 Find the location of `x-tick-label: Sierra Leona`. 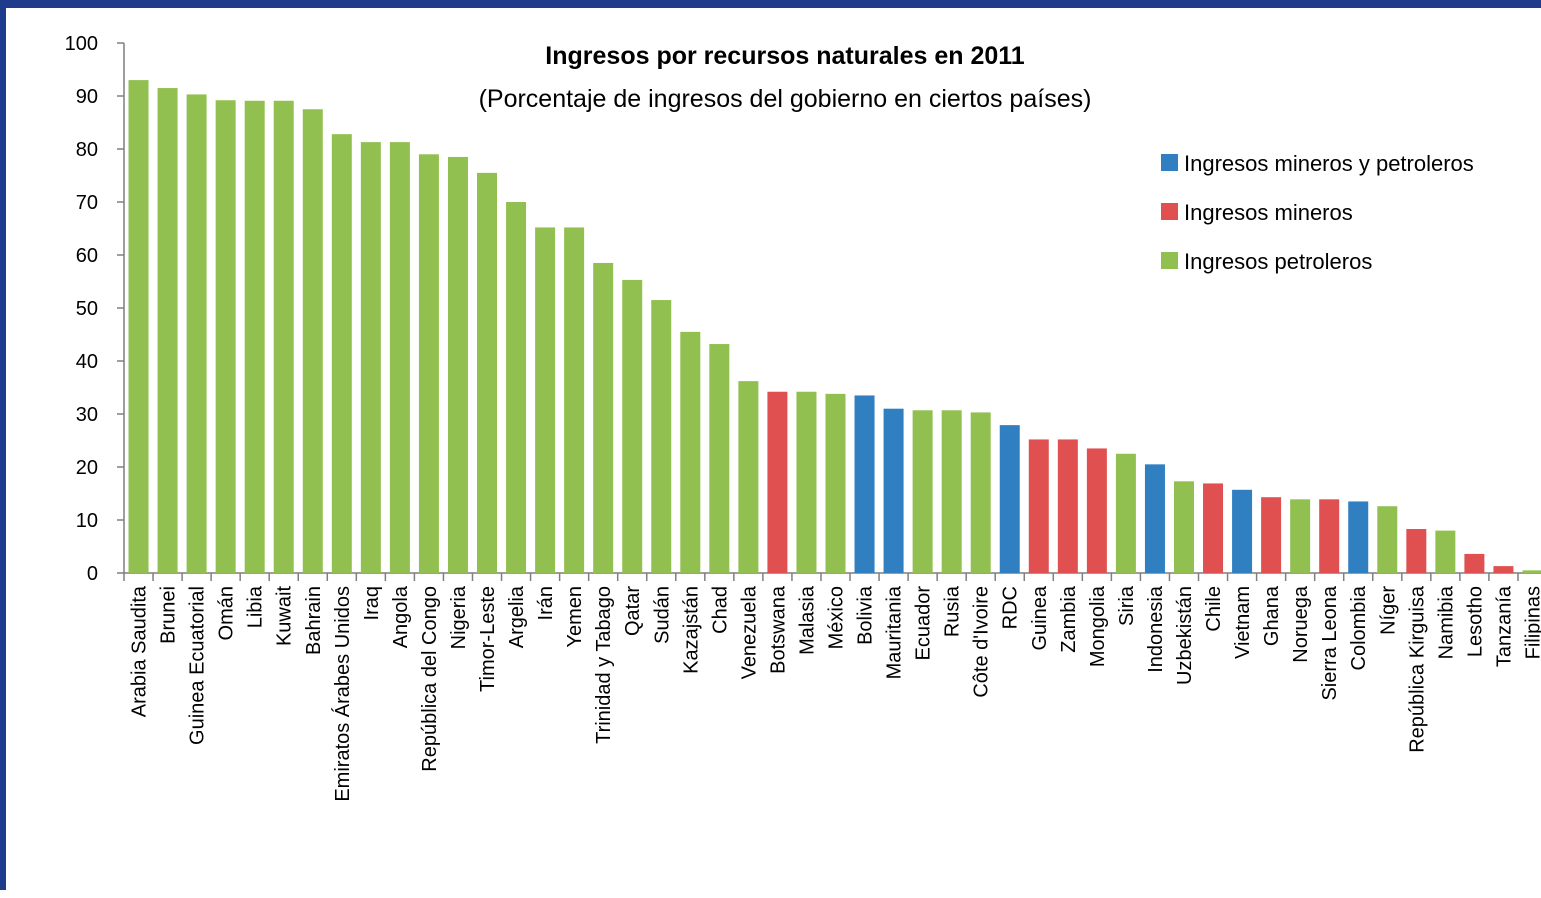

x-tick-label: Sierra Leona is located at coordinates (1330, 642).